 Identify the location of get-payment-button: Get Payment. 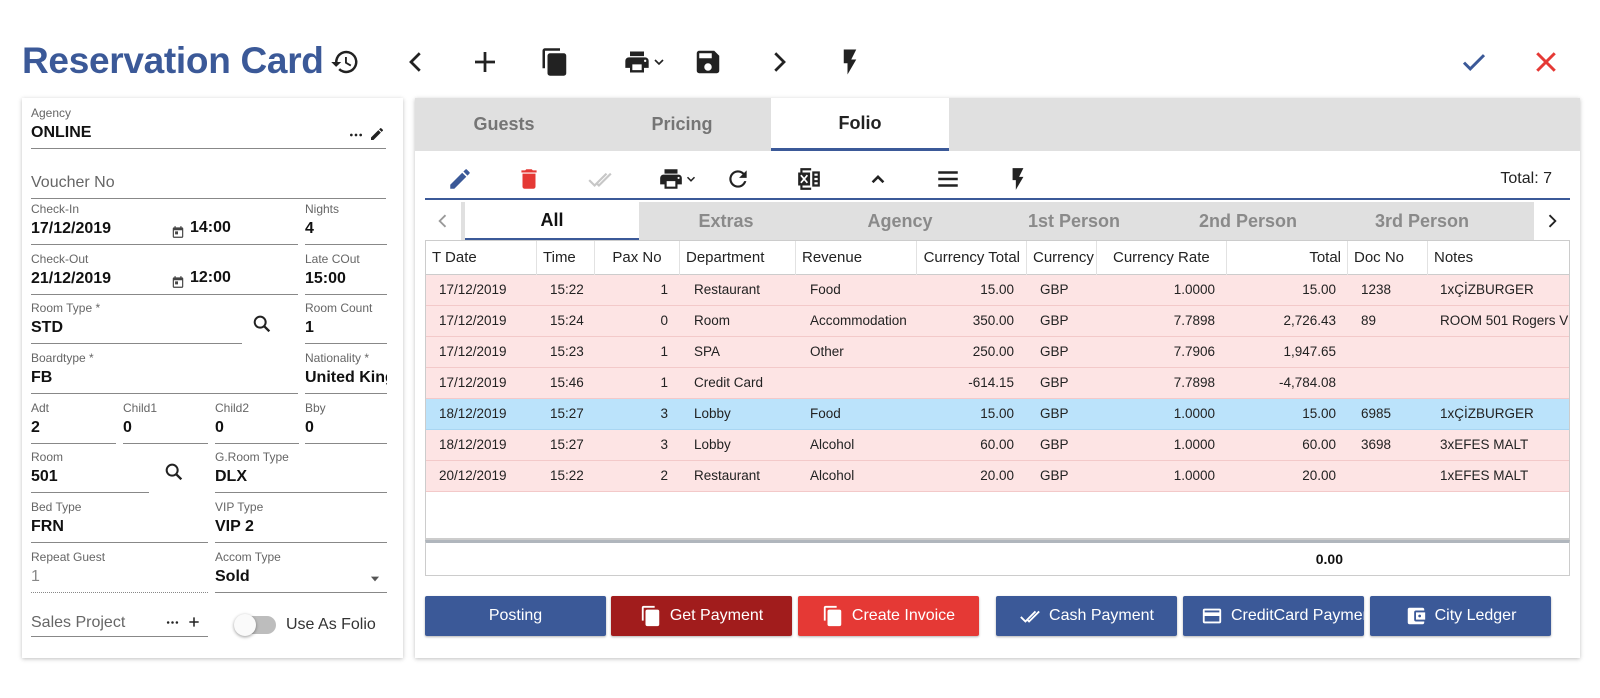
(701, 616).